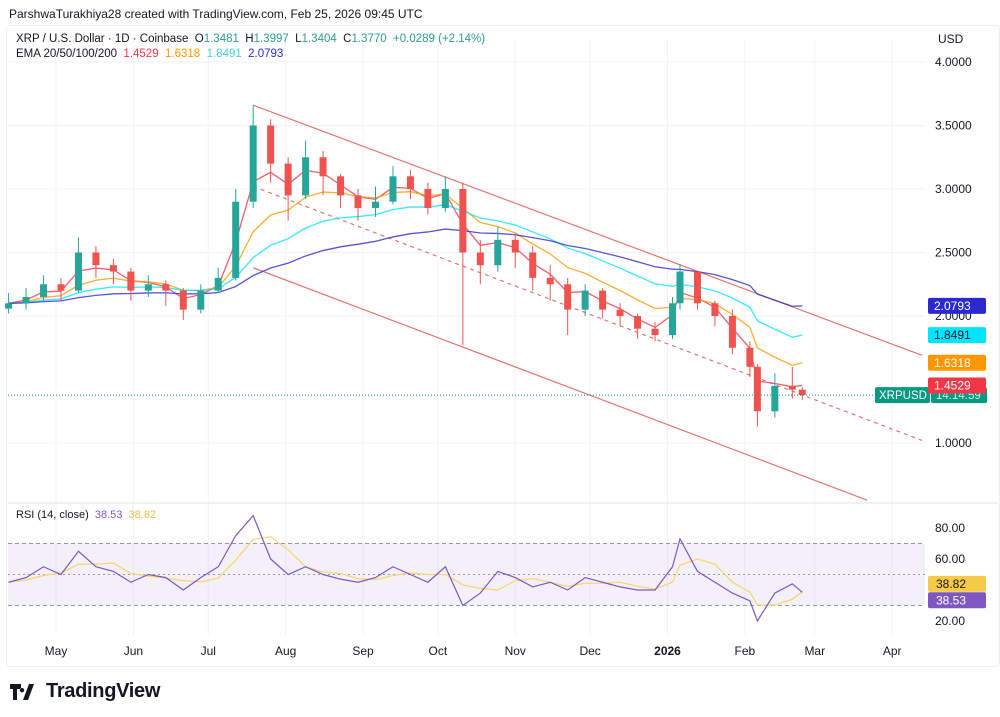 The image size is (1000, 717). Describe the element at coordinates (745, 651) in the screenshot. I see `time-tick-label: Feb` at that location.